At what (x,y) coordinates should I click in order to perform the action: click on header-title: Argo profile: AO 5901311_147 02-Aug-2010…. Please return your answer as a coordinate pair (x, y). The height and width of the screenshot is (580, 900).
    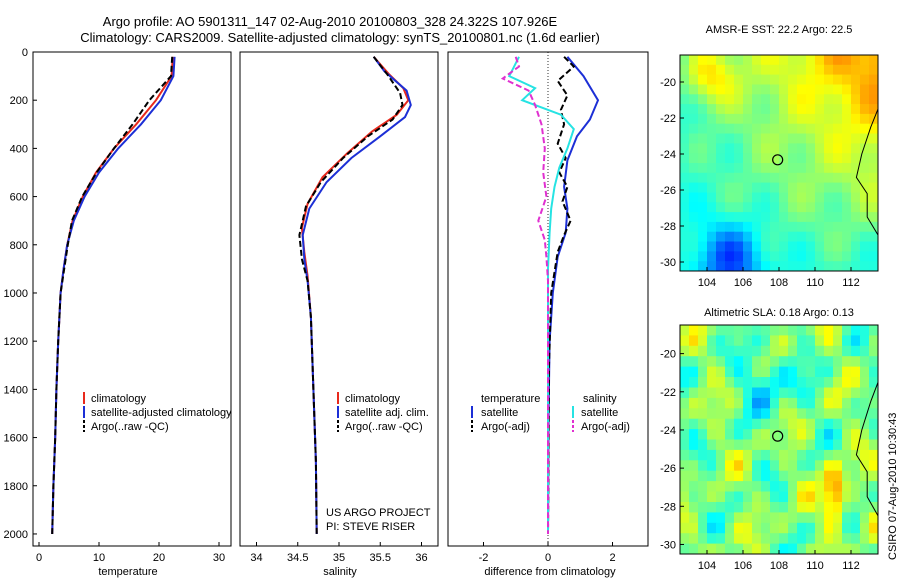
    Looking at the image, I should click on (330, 21).